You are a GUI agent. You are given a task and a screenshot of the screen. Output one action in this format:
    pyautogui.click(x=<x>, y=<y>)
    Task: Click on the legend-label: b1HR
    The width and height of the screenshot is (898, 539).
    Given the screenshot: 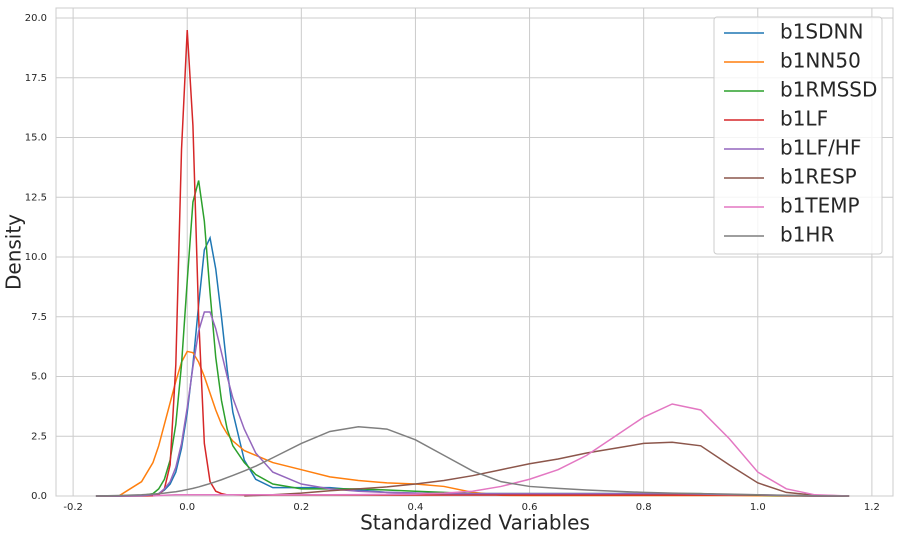 What is the action you would take?
    pyautogui.click(x=807, y=235)
    